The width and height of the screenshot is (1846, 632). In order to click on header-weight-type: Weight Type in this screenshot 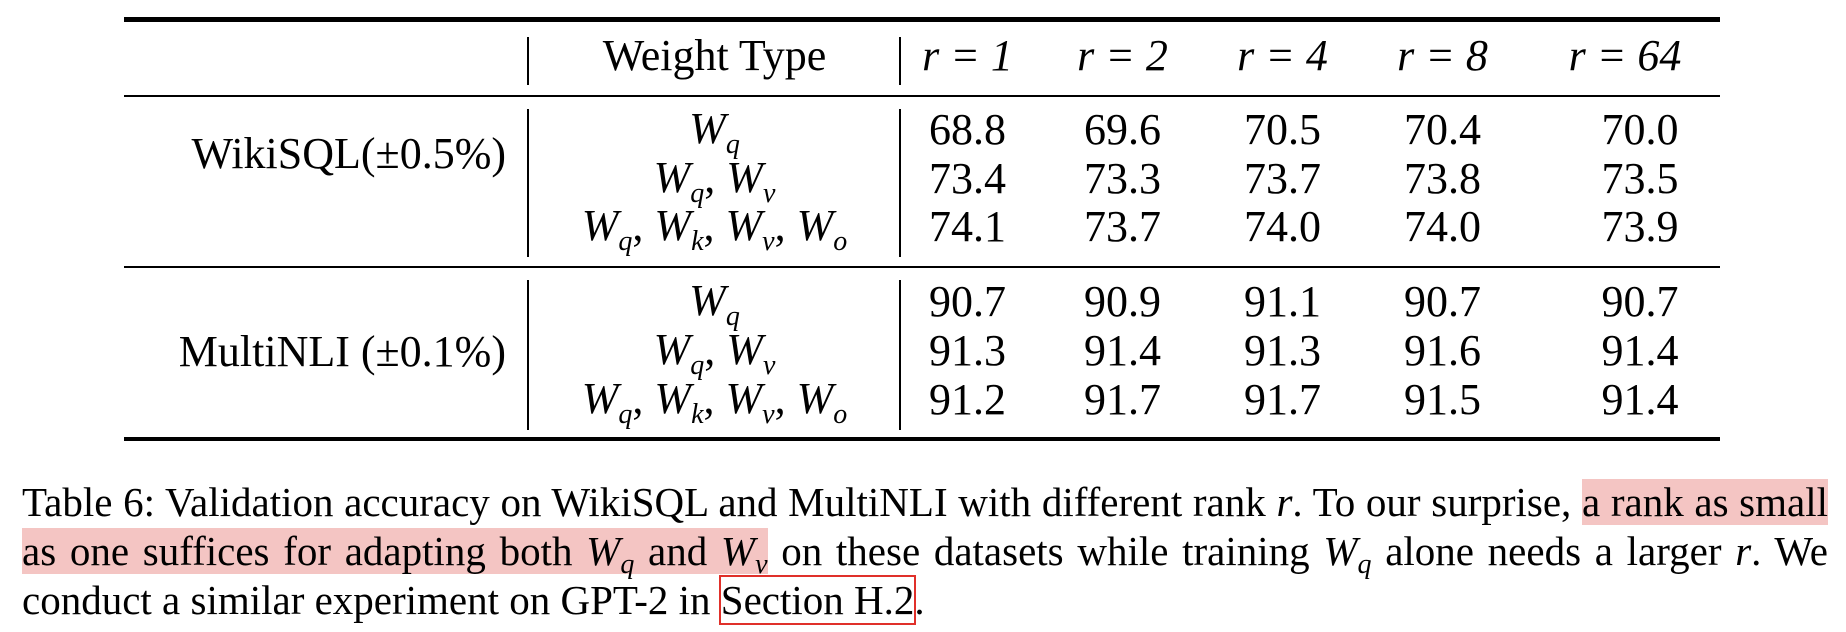, I will do `click(714, 55)`.